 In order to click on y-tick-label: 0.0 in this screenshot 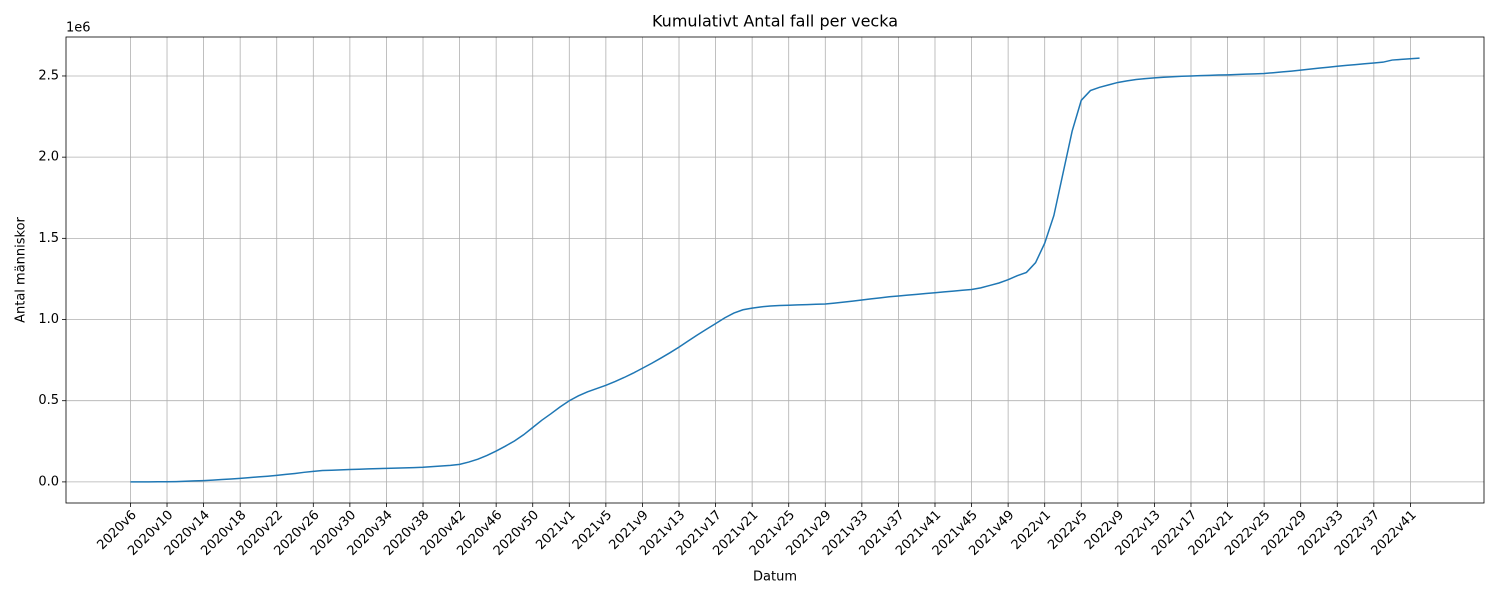, I will do `click(48, 481)`.